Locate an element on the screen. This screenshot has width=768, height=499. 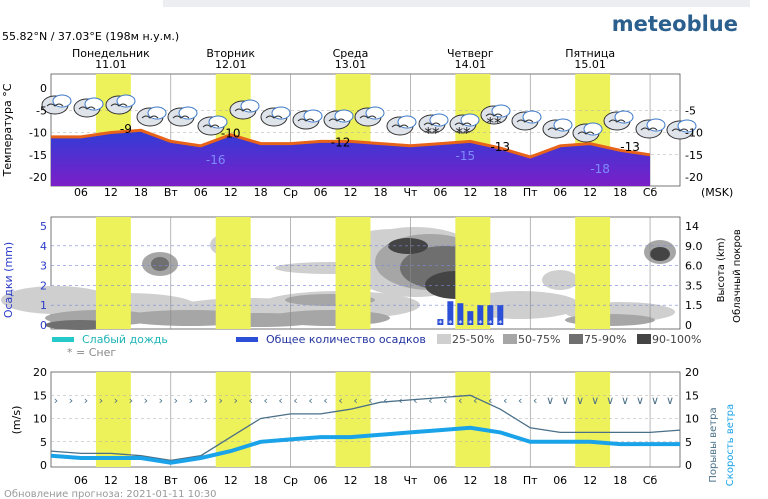
x-tick-label: Ср is located at coordinates (290, 480).